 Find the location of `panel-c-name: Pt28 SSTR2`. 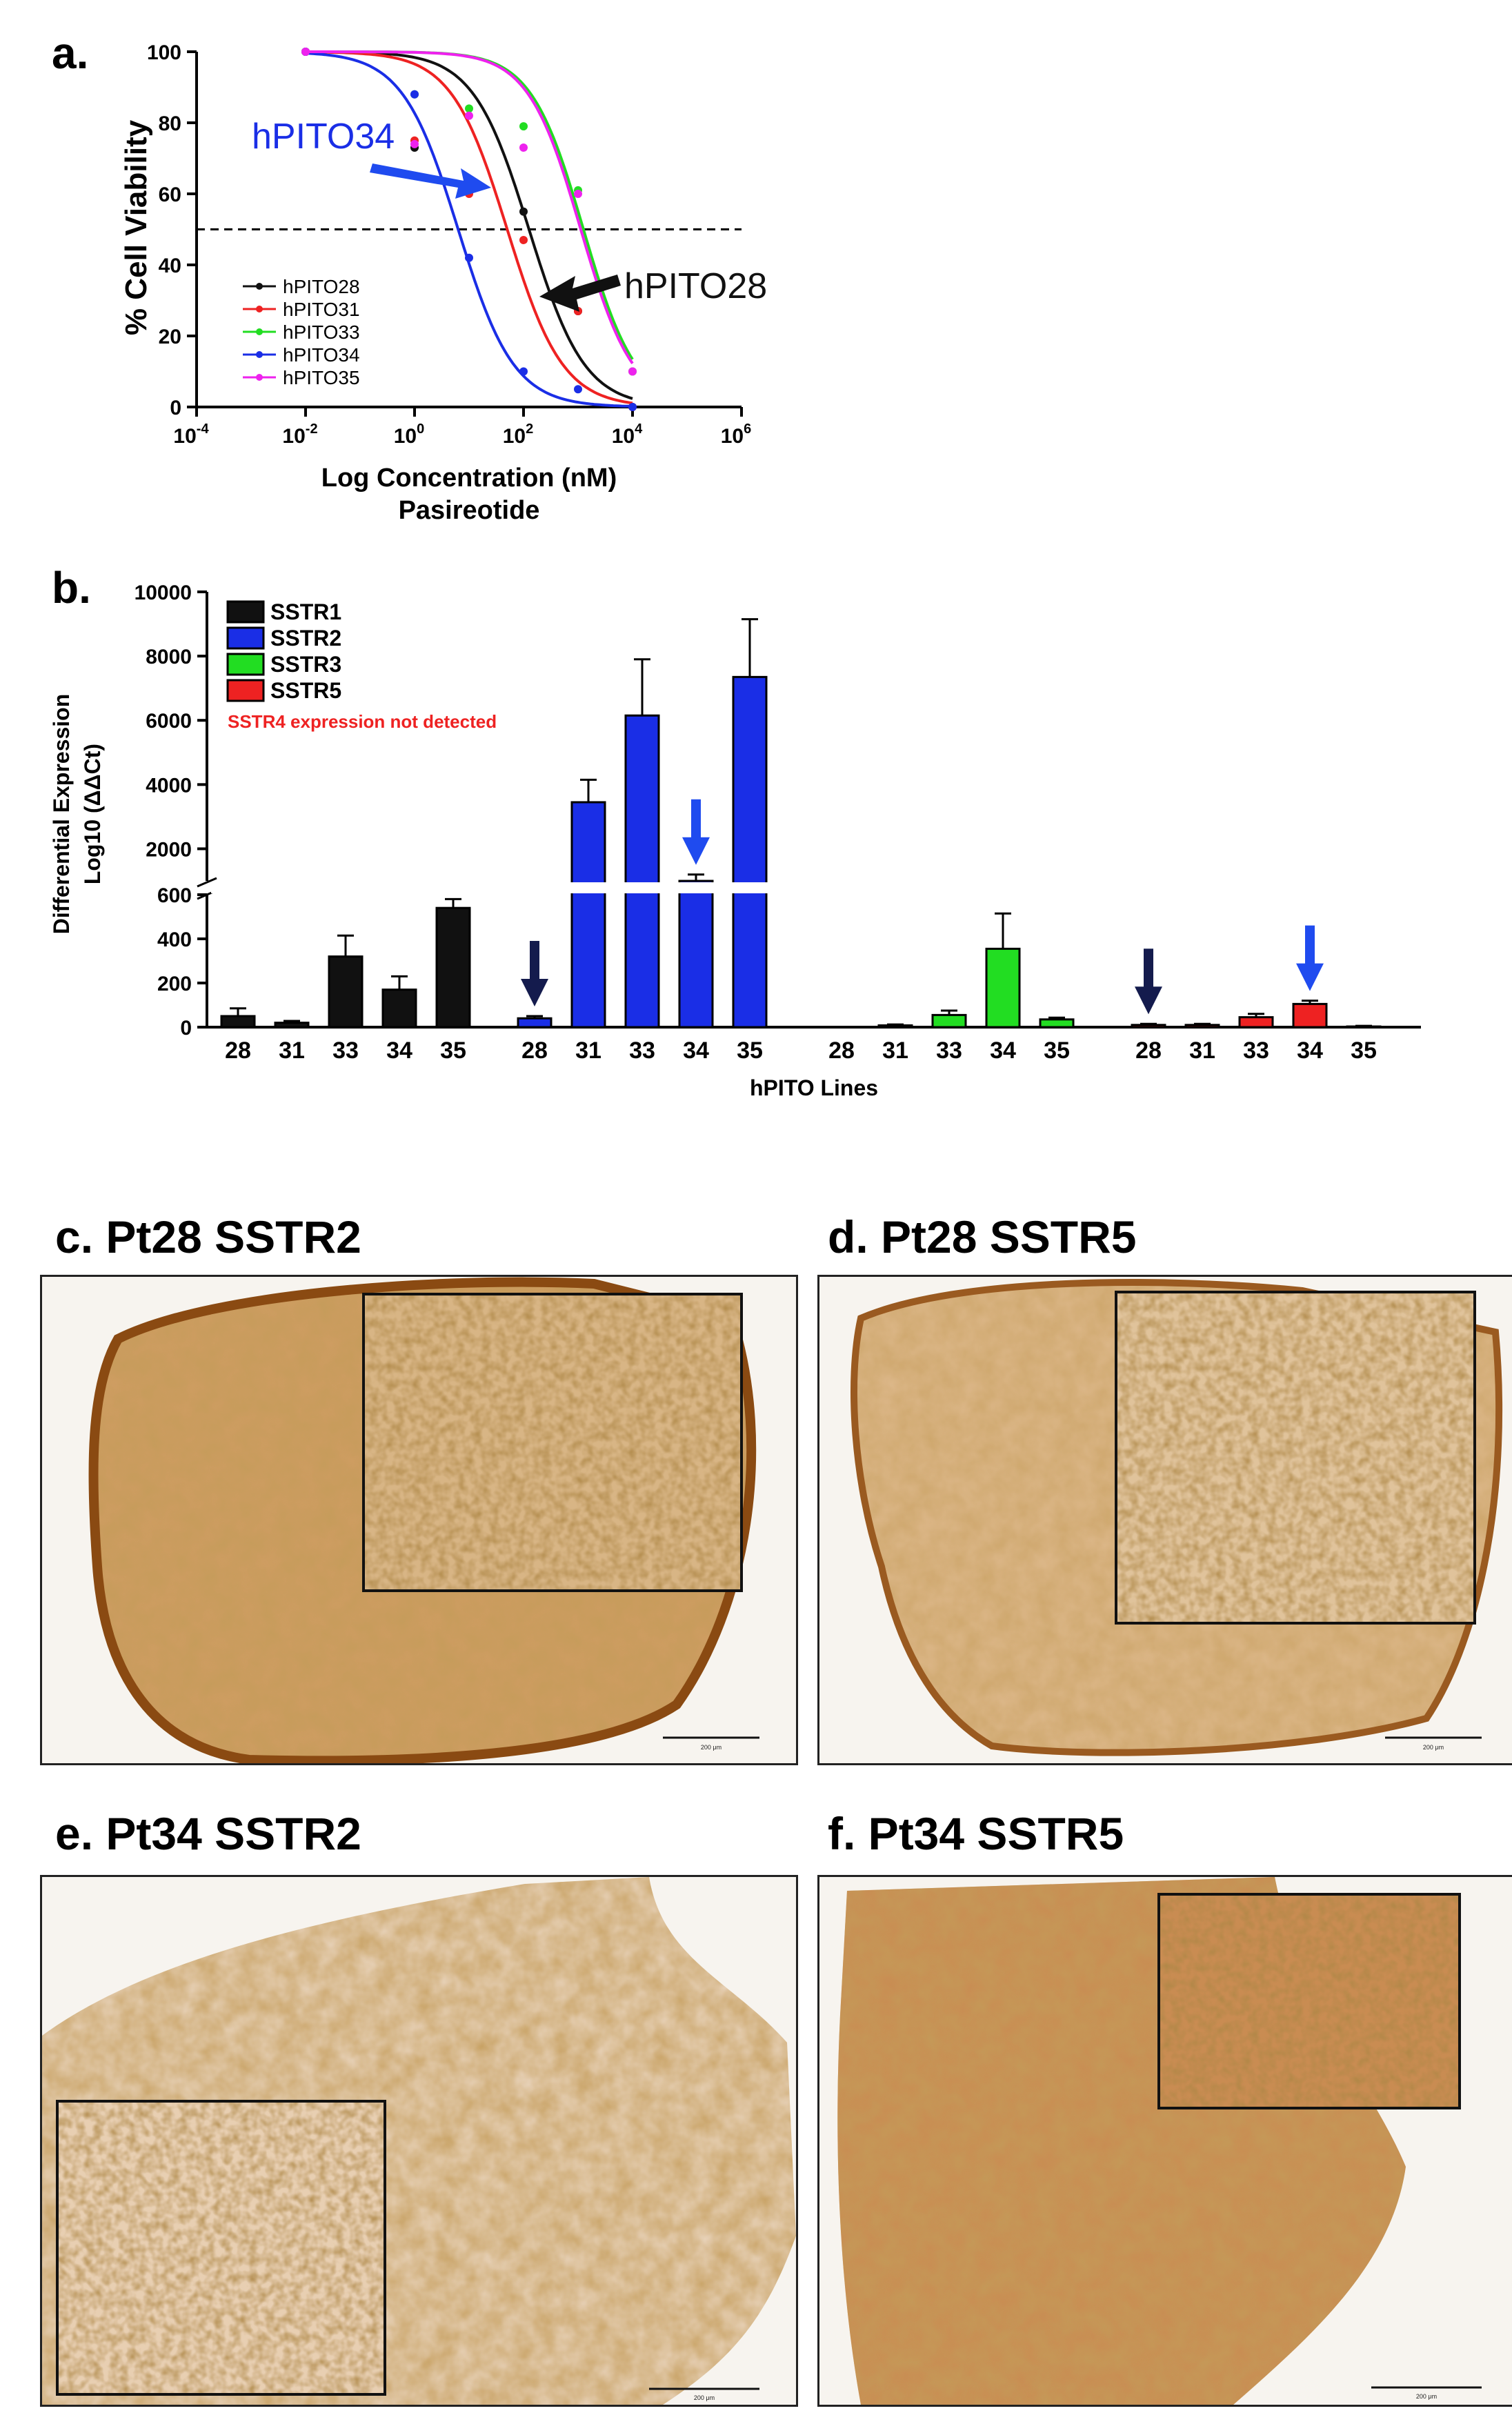

panel-c-name: Pt28 SSTR2 is located at coordinates (234, 1236).